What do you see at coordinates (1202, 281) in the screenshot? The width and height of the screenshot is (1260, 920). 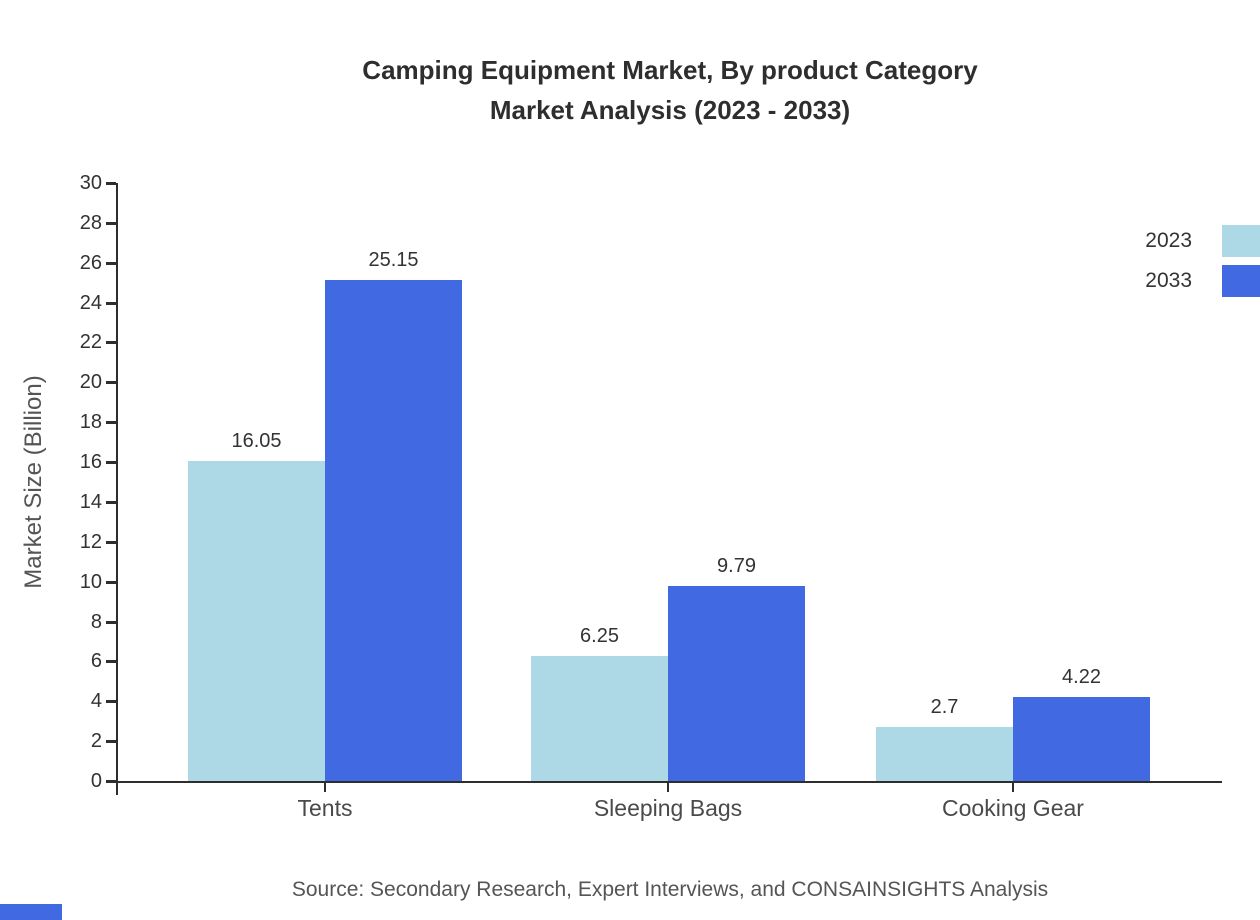 I see `legend-item-2033: 2033` at bounding box center [1202, 281].